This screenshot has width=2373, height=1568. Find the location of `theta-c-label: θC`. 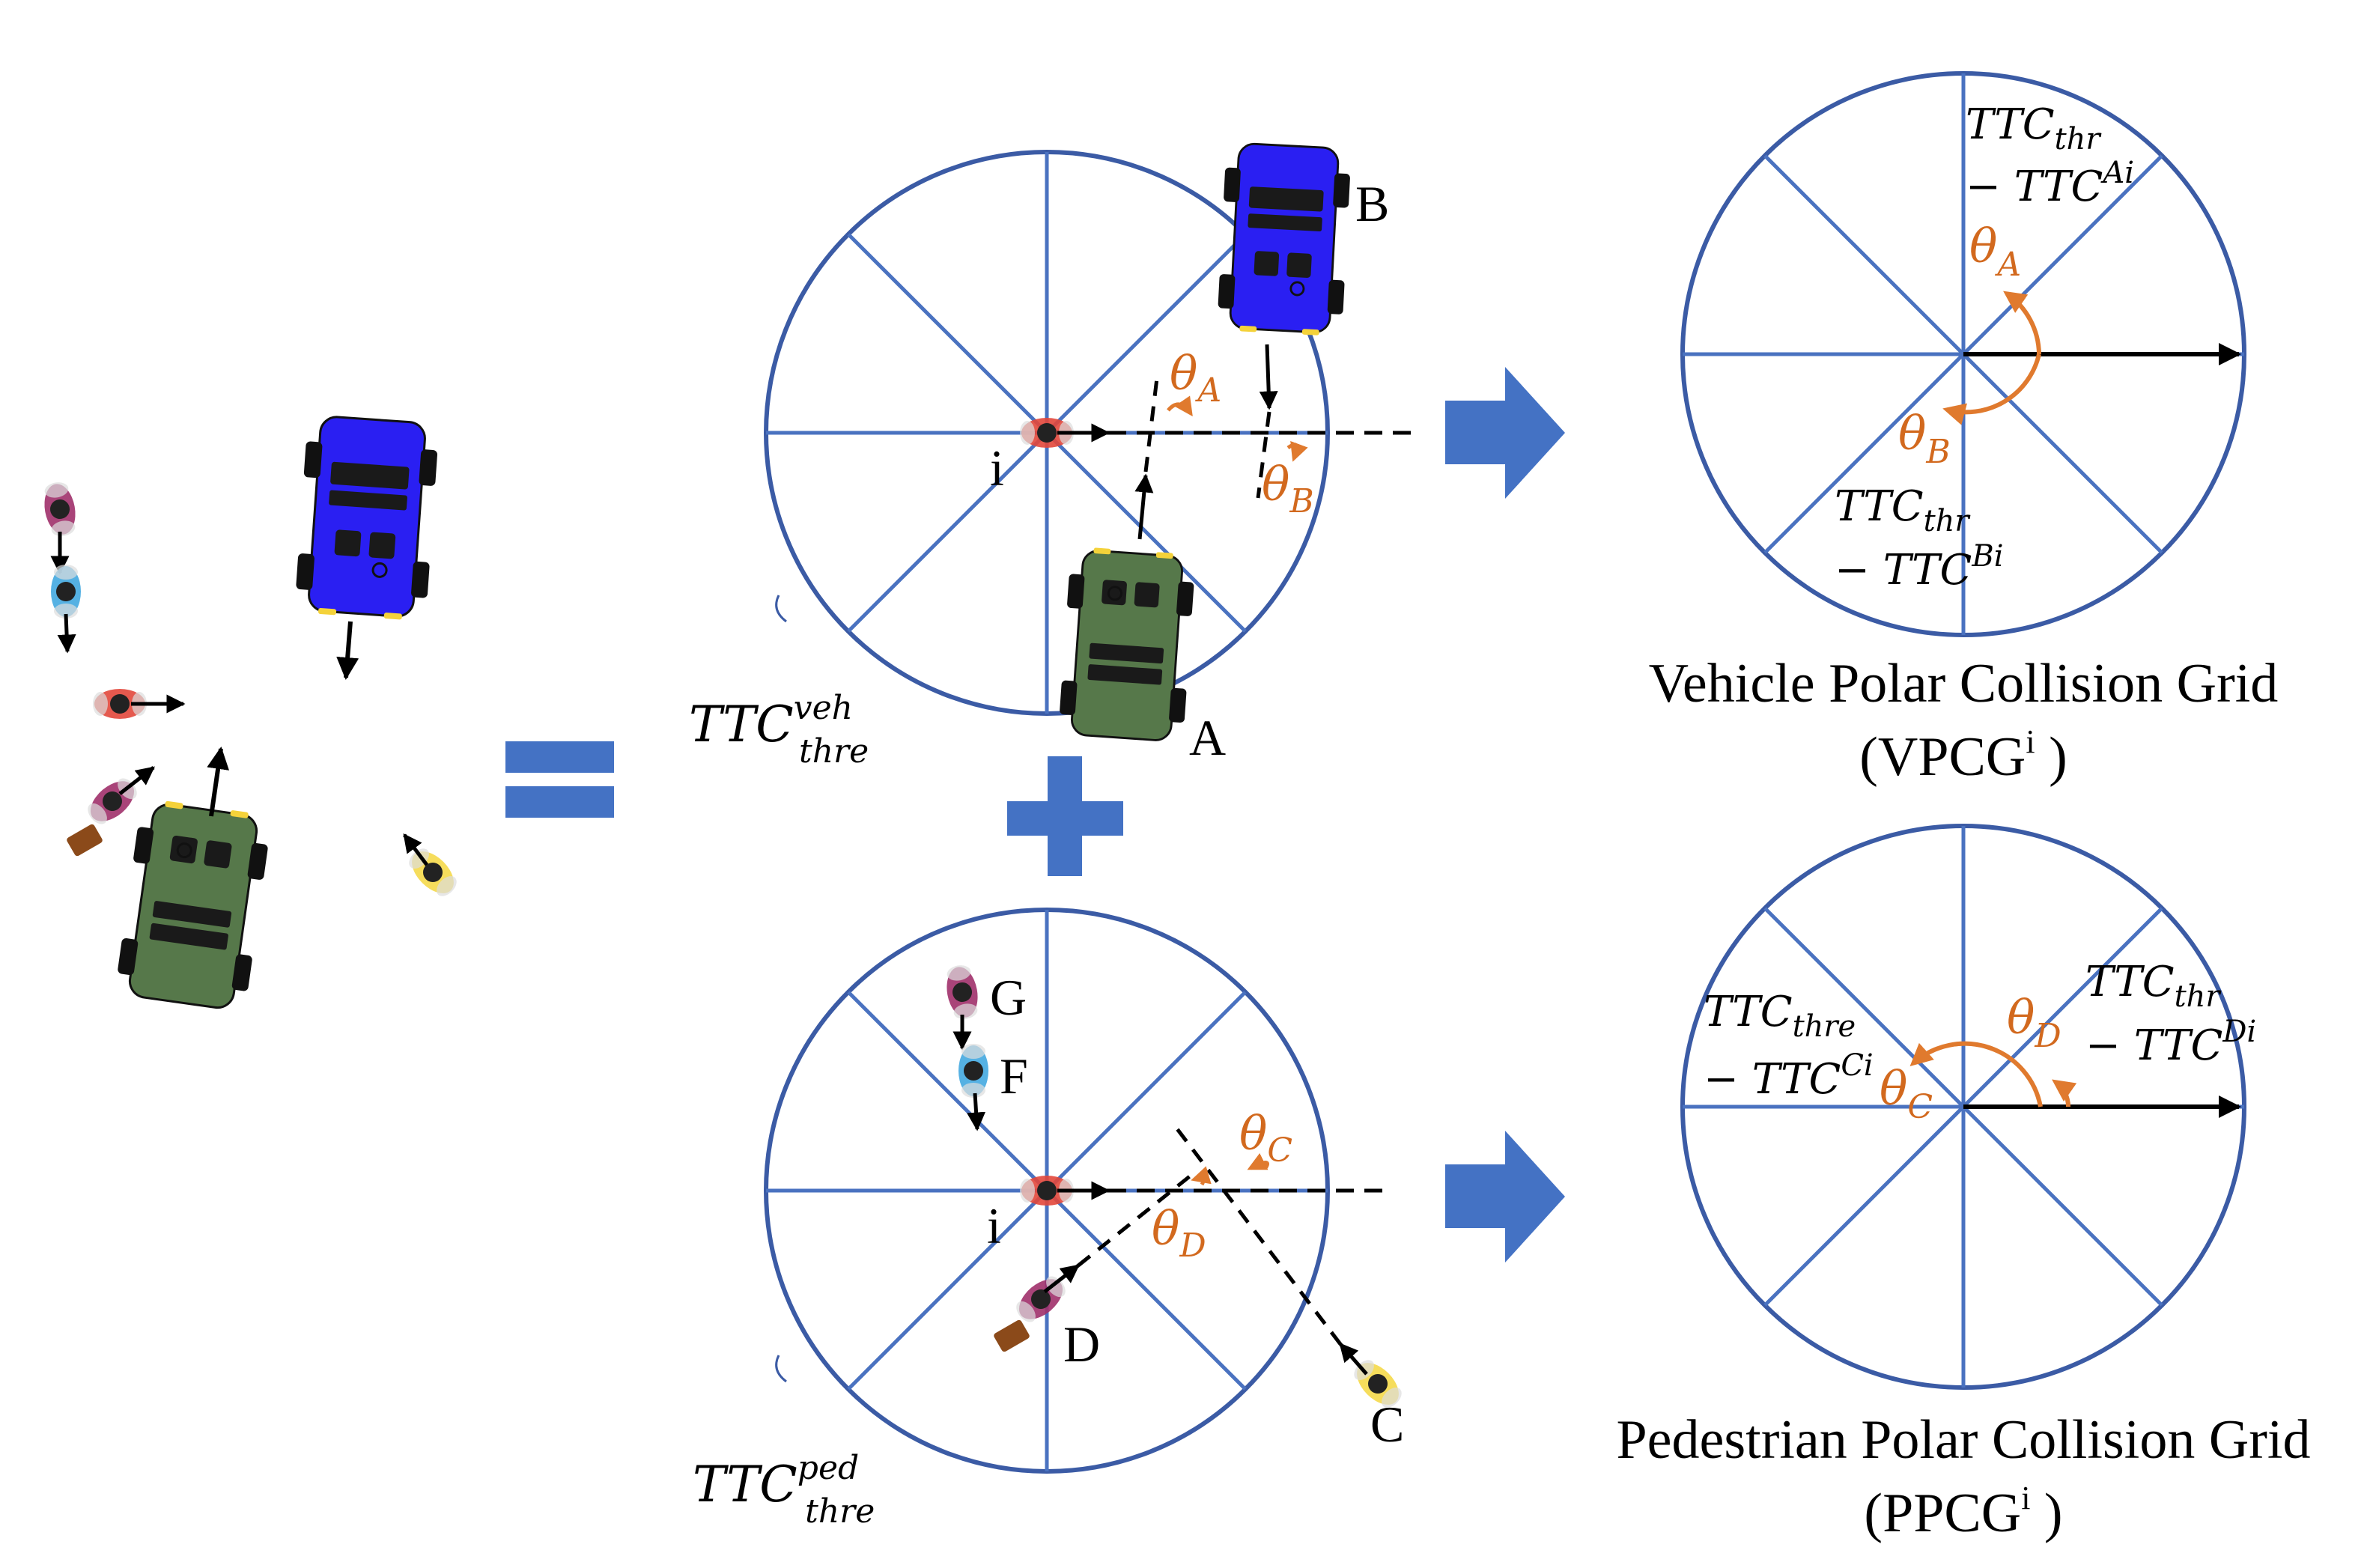

theta-c-label: θC is located at coordinates (1265, 1138).